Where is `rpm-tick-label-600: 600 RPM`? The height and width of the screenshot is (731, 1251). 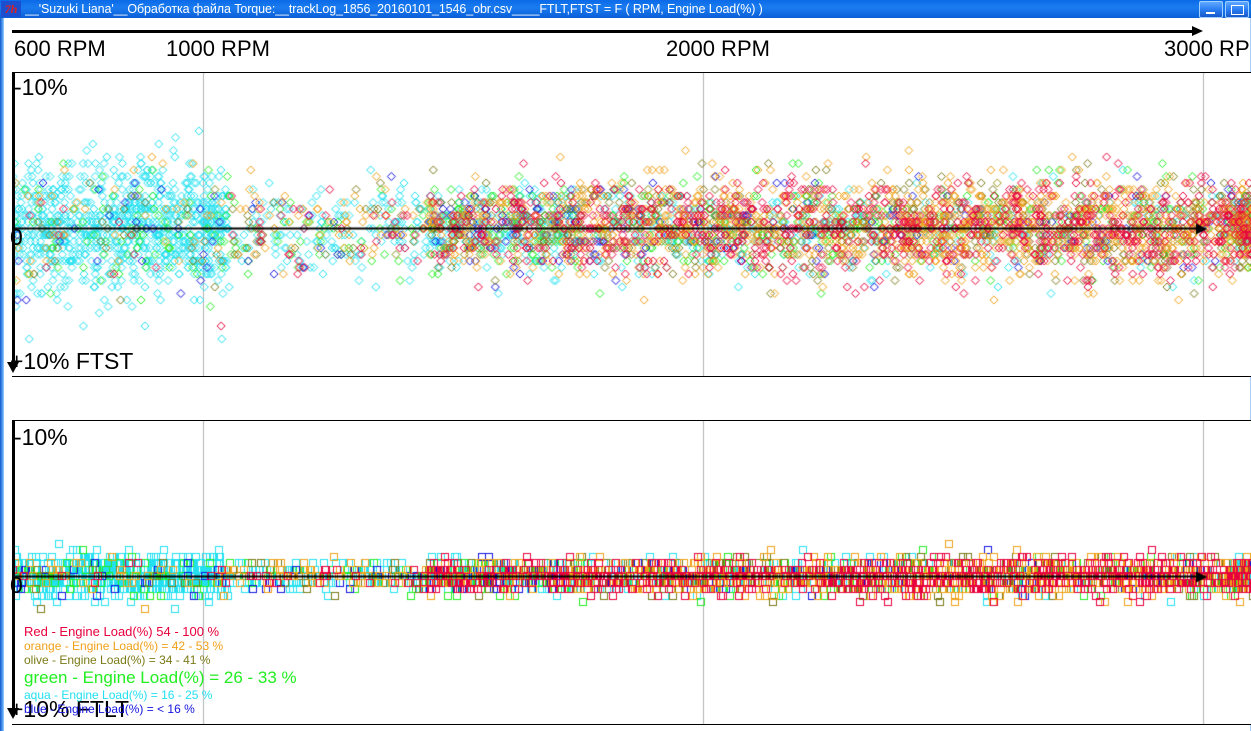
rpm-tick-label-600: 600 RPM is located at coordinates (60, 48).